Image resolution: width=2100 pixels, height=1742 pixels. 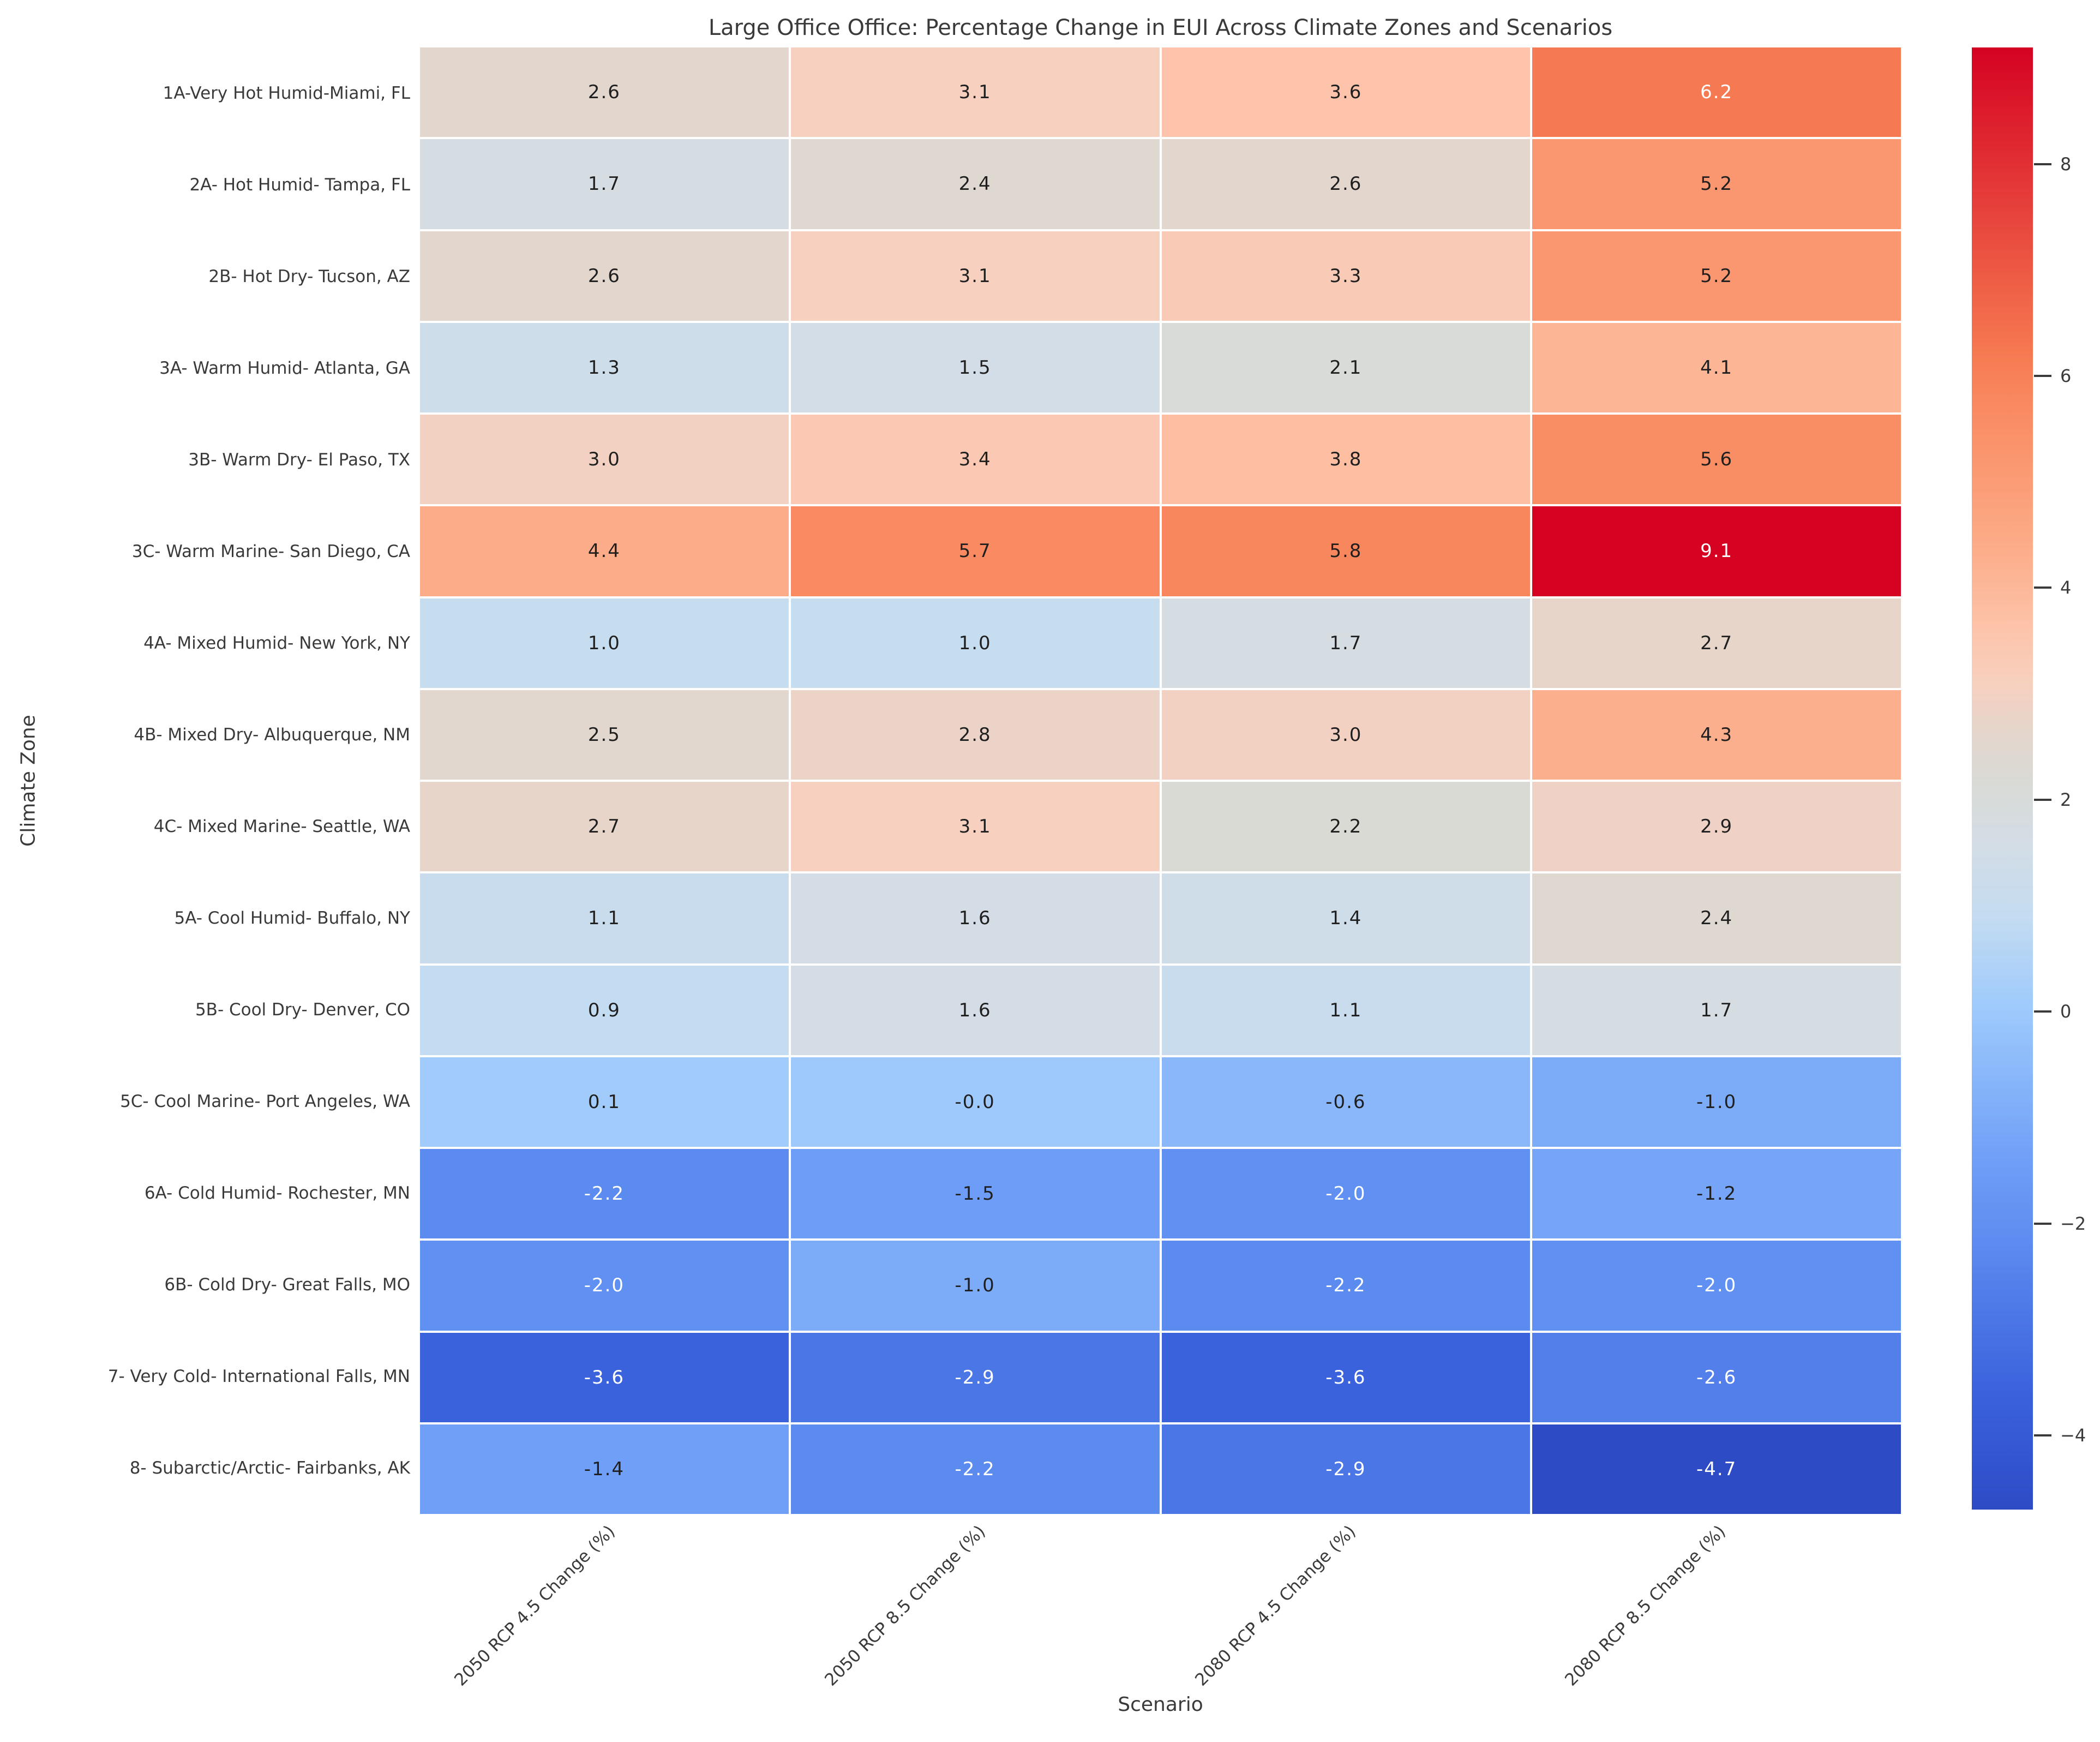 What do you see at coordinates (299, 460) in the screenshot?
I see `y-tick-label: 3B- Warm Dry- El Paso, TX` at bounding box center [299, 460].